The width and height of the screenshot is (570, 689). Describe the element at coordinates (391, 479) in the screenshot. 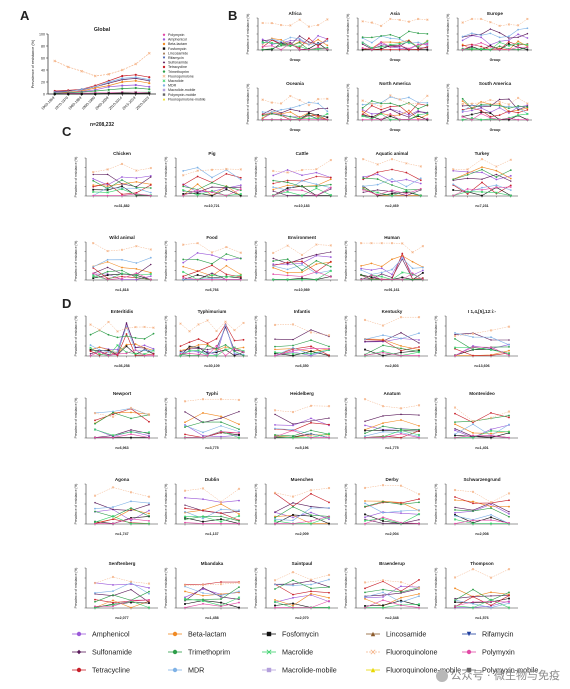

I see `subplot-title: Derby` at that location.